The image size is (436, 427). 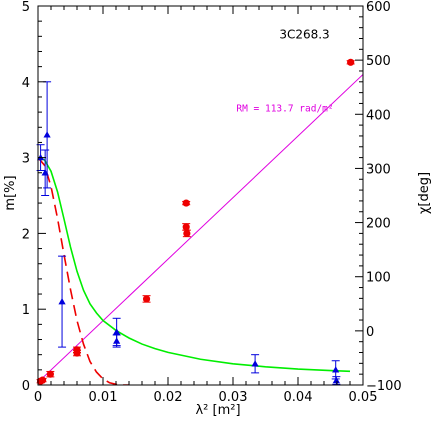 I want to click on x-tick-label: 0.03, so click(x=233, y=397).